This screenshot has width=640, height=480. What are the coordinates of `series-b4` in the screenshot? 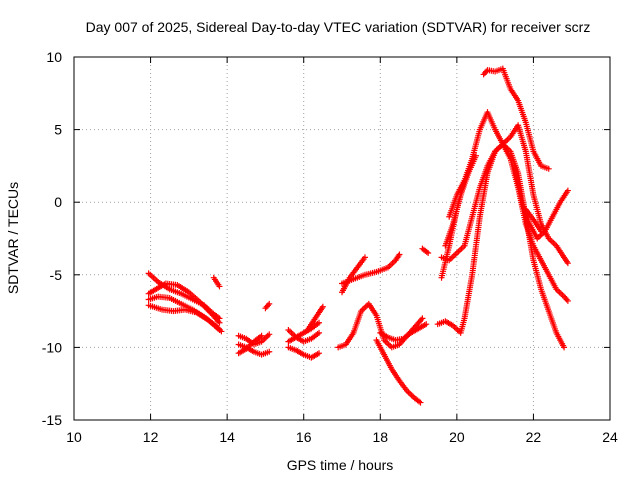 It's located at (267, 306).